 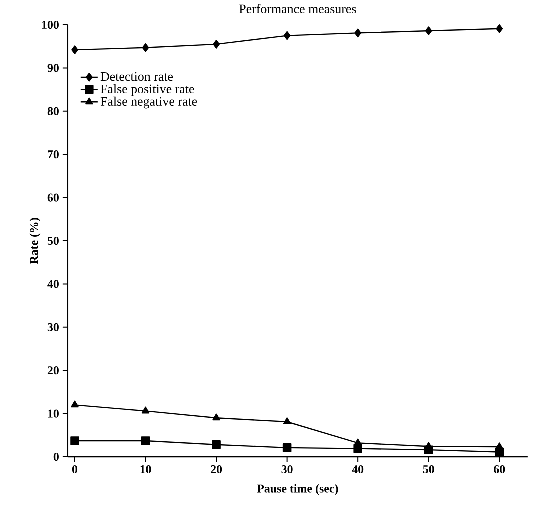 What do you see at coordinates (500, 470) in the screenshot?
I see `x-tick-label: 60` at bounding box center [500, 470].